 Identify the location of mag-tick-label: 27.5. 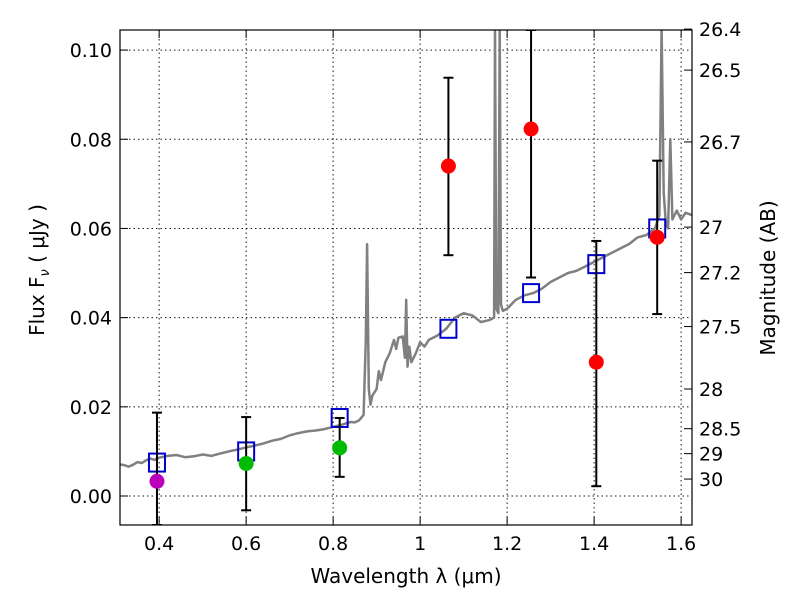
(720, 328).